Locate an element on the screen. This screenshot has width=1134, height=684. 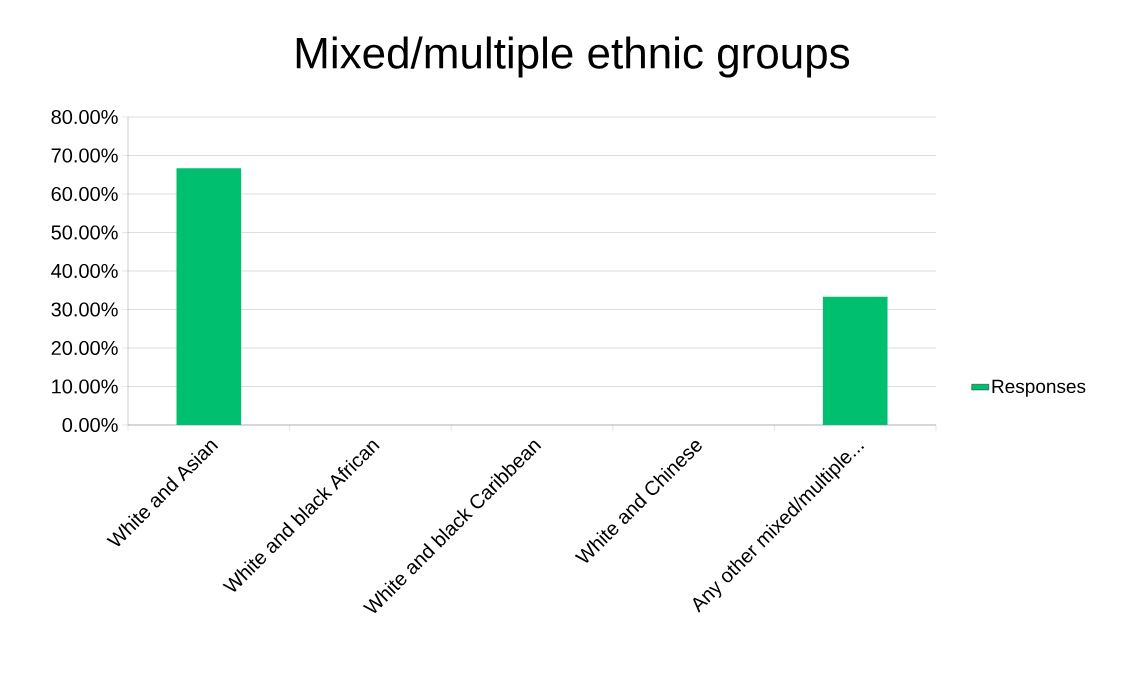
y-tick-label: 10.00% is located at coordinates (85, 386).